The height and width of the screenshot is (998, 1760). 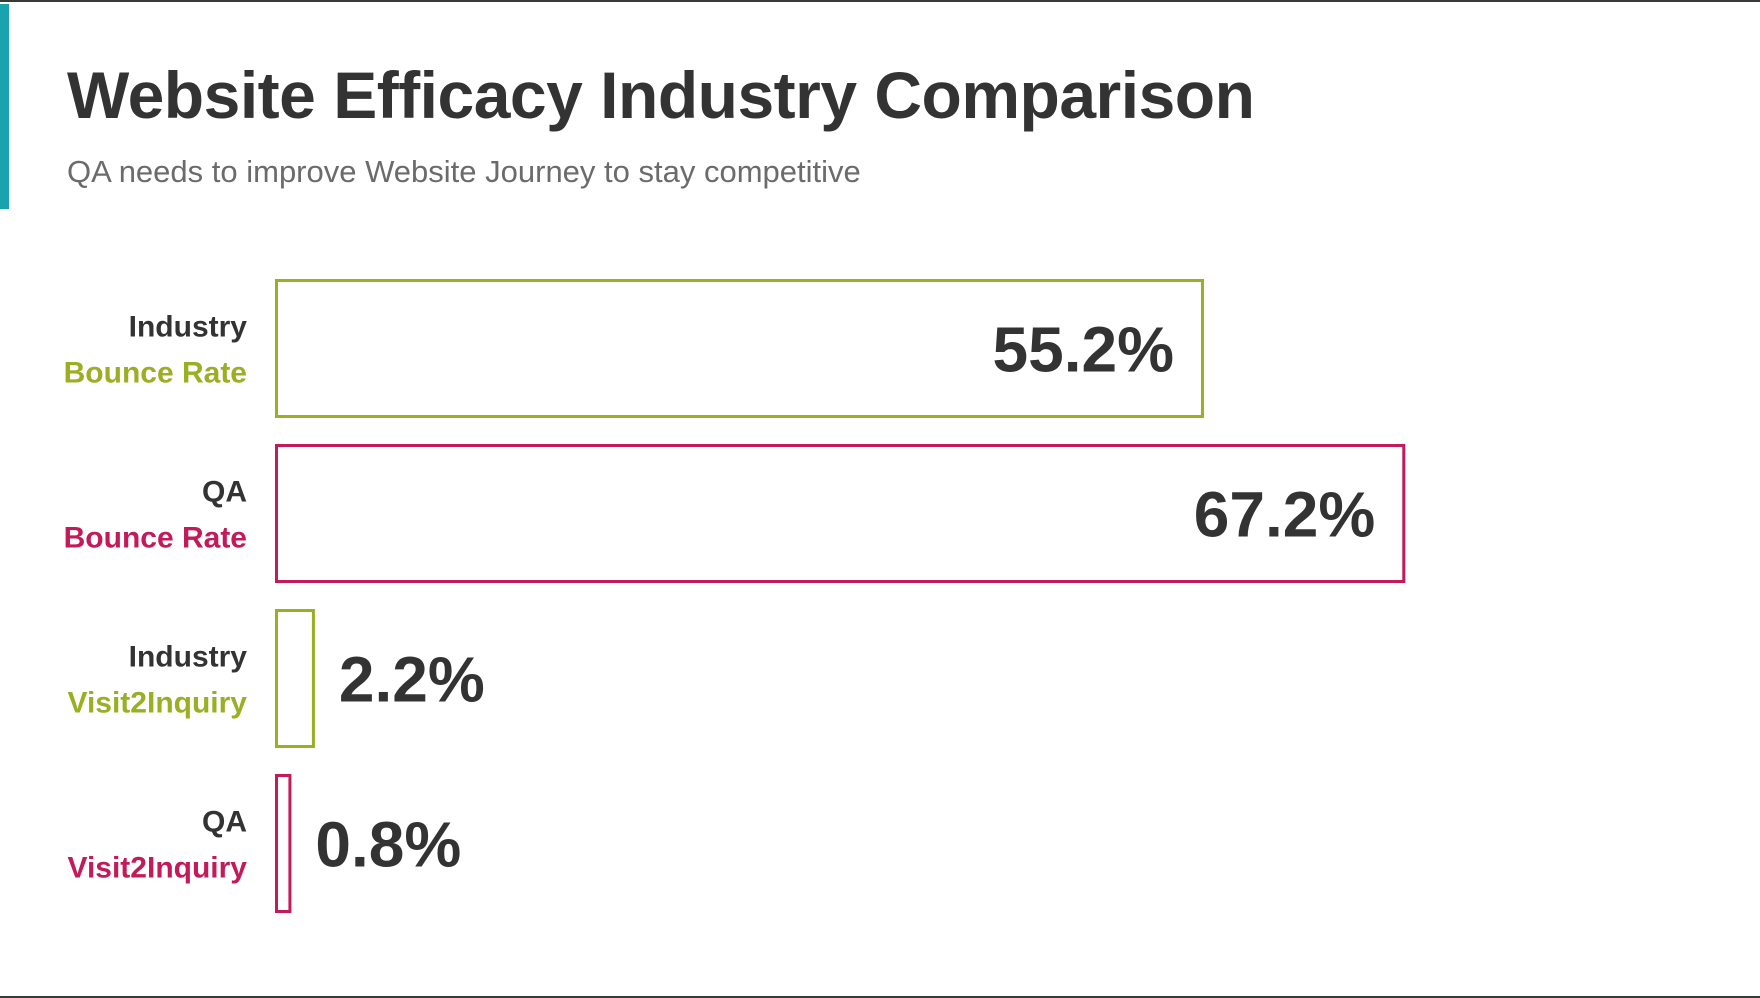 I want to click on value-label: 67.2%, so click(x=1284, y=515).